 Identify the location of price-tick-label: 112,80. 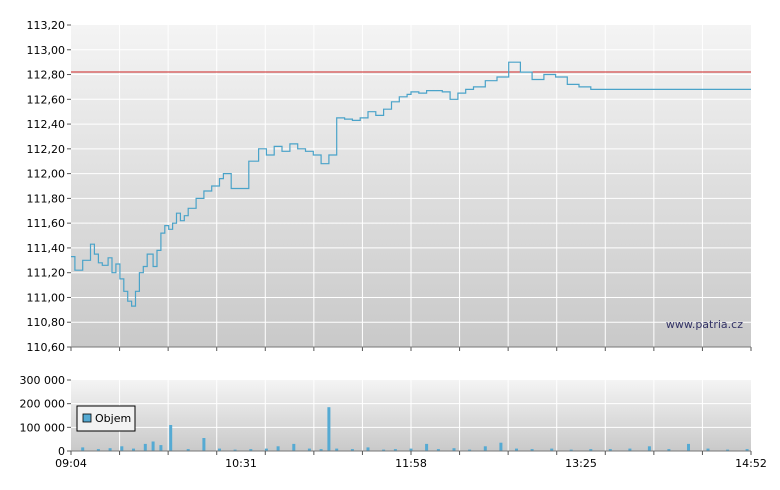
(46, 75).